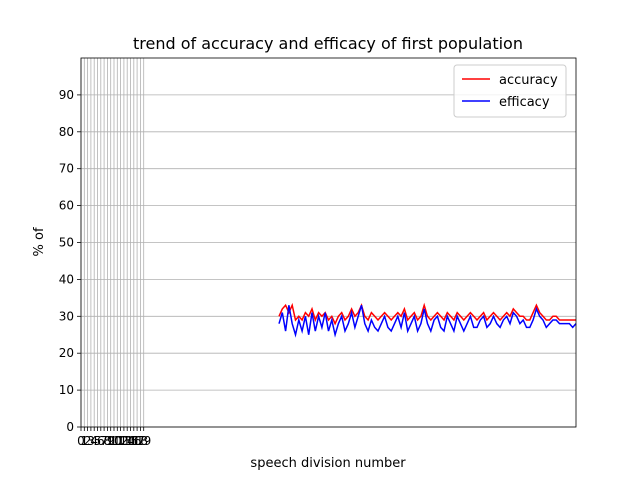 Image resolution: width=640 pixels, height=480 pixels. I want to click on y-tick-label: 90, so click(66, 95).